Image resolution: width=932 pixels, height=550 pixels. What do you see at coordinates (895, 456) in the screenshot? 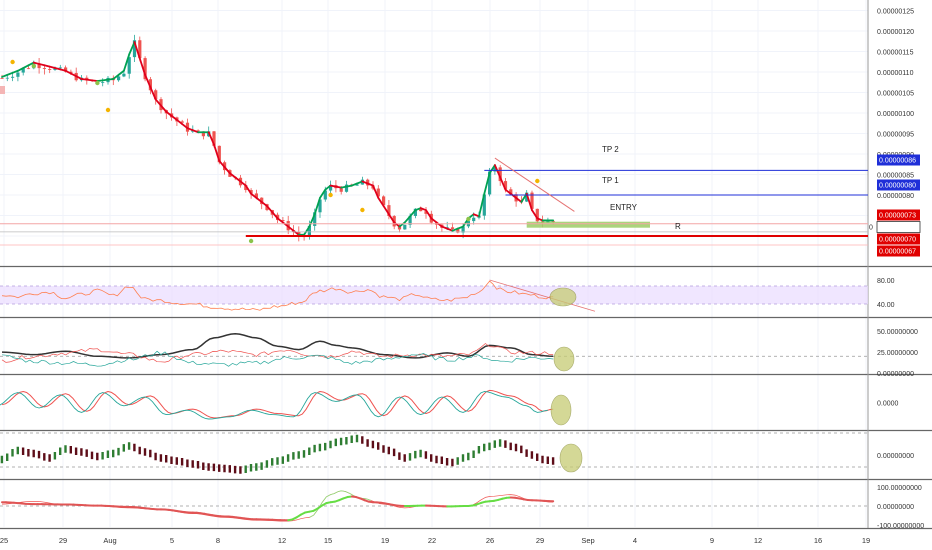
I see `mom-tick-label: 0.00000000` at bounding box center [895, 456].